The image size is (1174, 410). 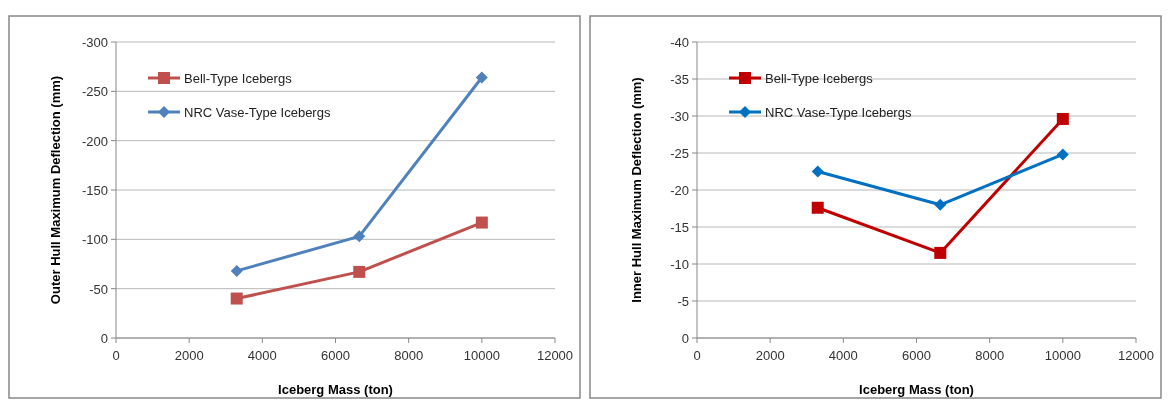 I want to click on y-tick-label: -15, so click(x=679, y=227).